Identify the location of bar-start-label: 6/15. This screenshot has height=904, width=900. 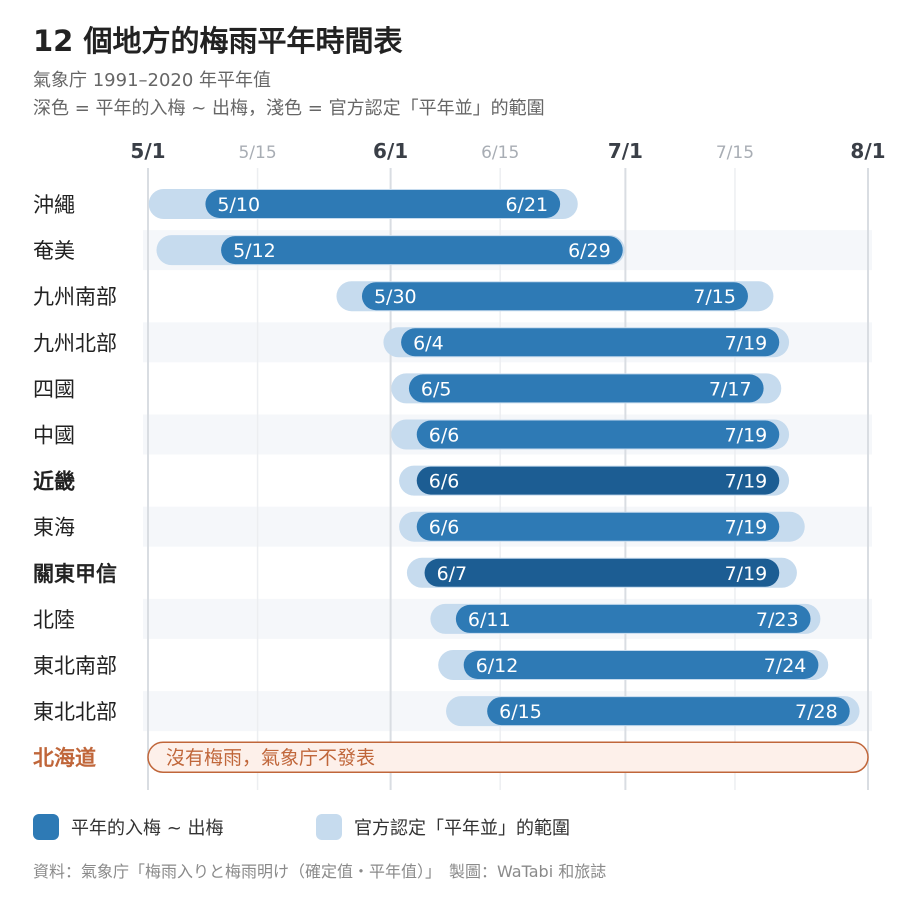
(520, 712).